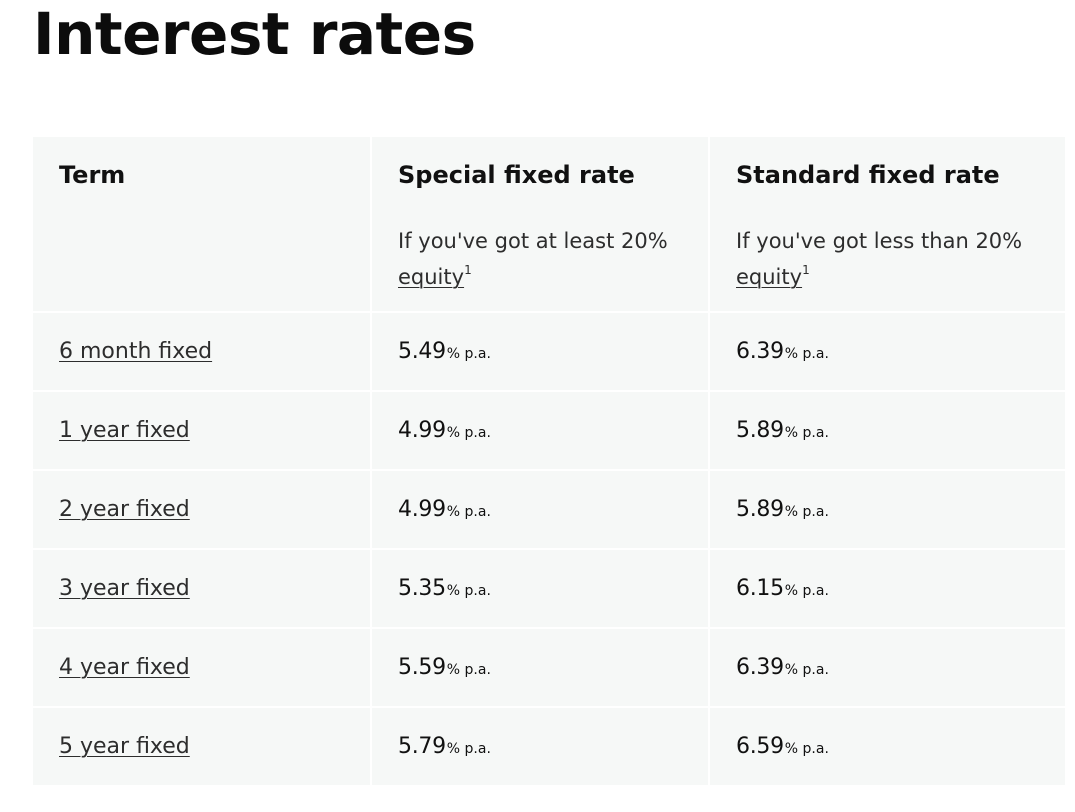  What do you see at coordinates (202, 509) in the screenshot?
I see `term-cell: 2 year fixed` at bounding box center [202, 509].